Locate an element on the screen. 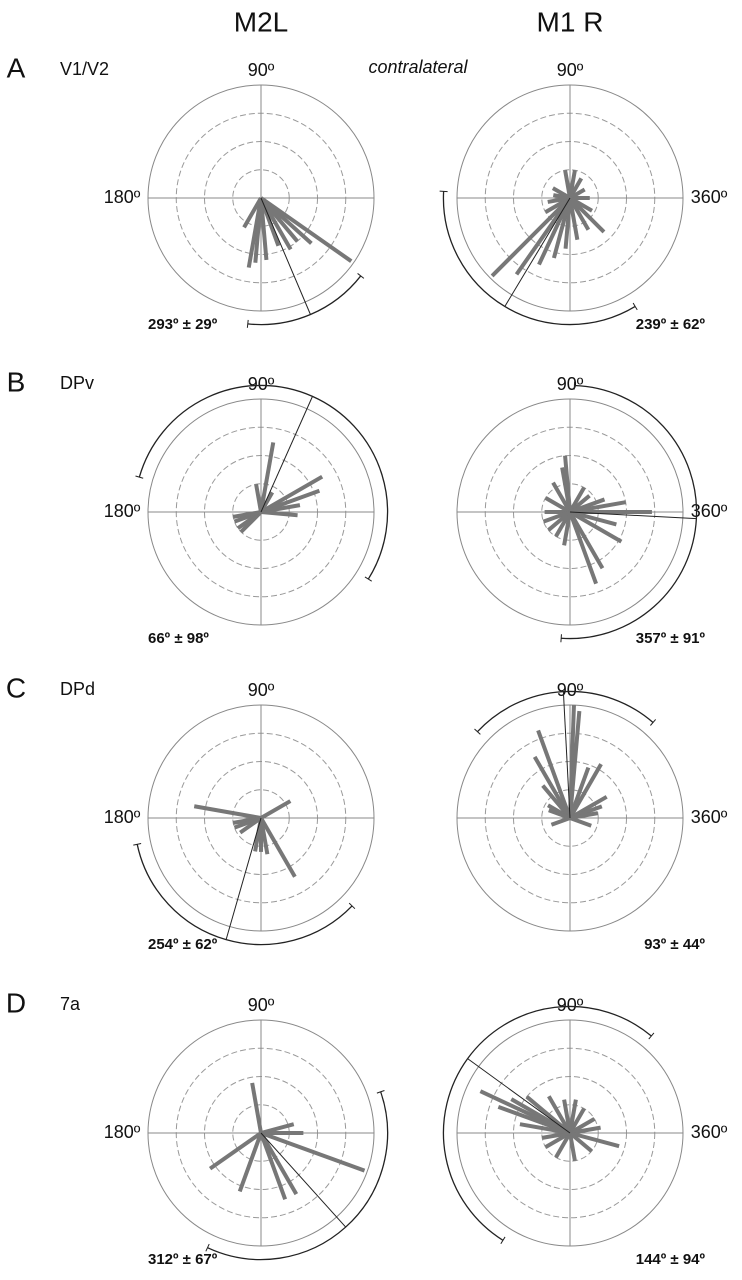 This screenshot has height=1280, width=742. annotation: 144º ± 94º is located at coordinates (671, 1259).